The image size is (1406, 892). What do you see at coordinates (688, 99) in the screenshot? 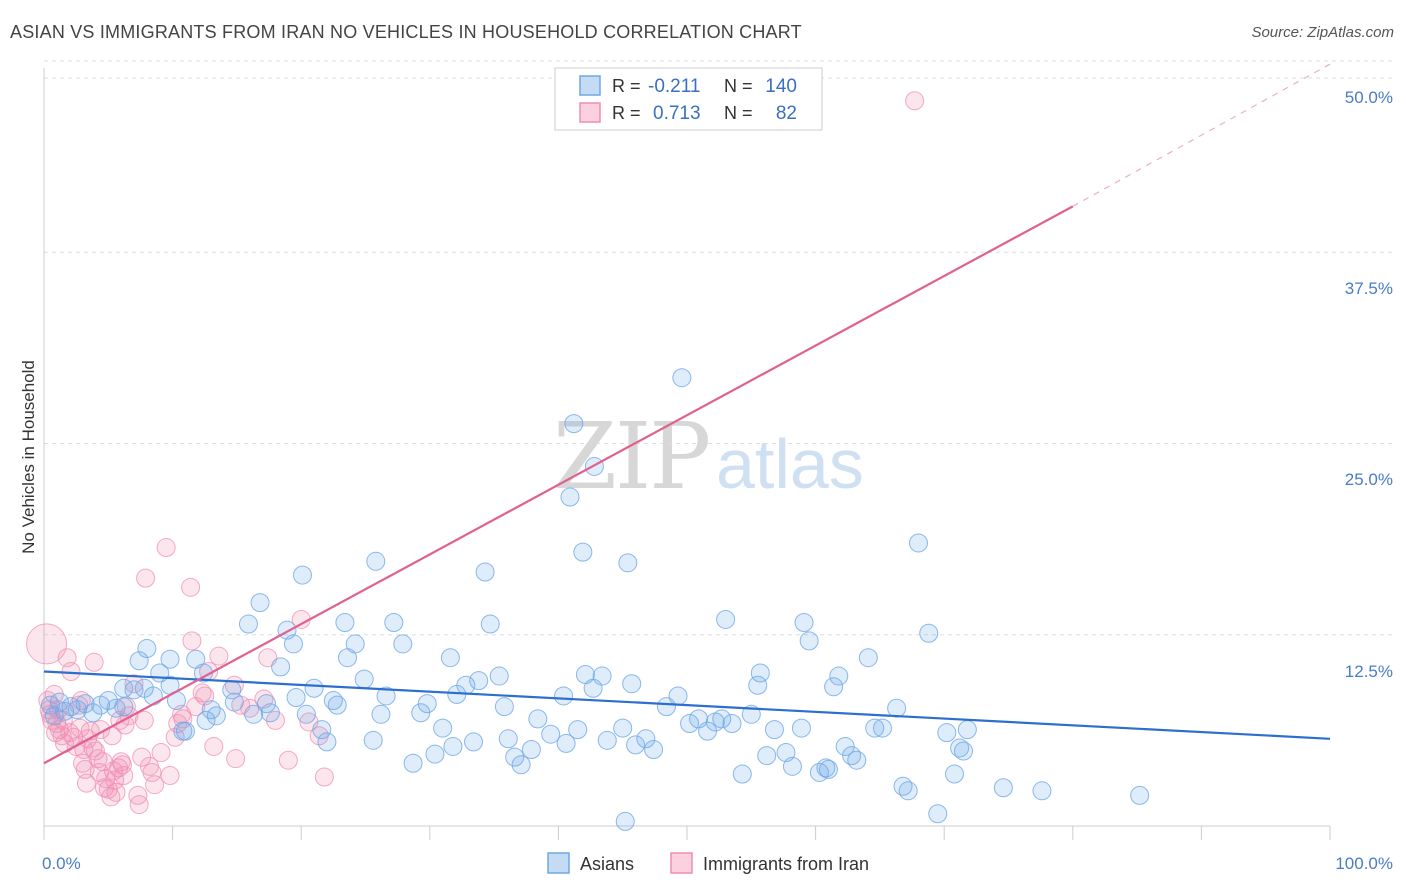
I see `correlation-legend: R = -0.211 N = 140 R = 0.713 N = 82` at bounding box center [688, 99].